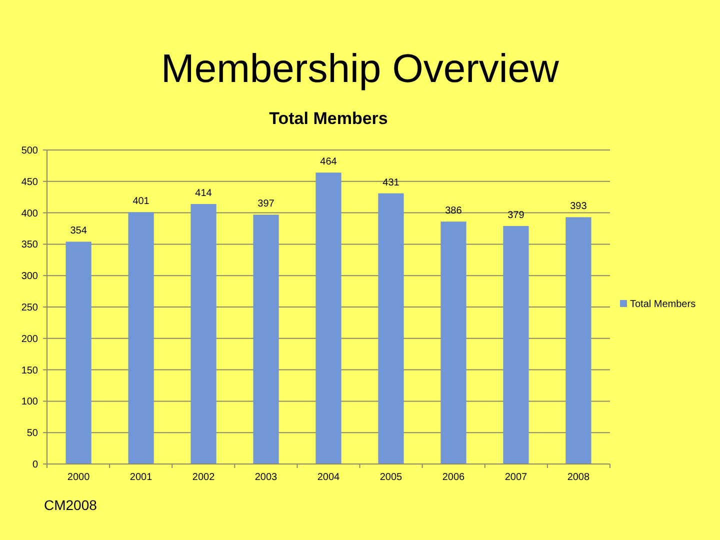  I want to click on y-tick-label: 500, so click(29, 151).